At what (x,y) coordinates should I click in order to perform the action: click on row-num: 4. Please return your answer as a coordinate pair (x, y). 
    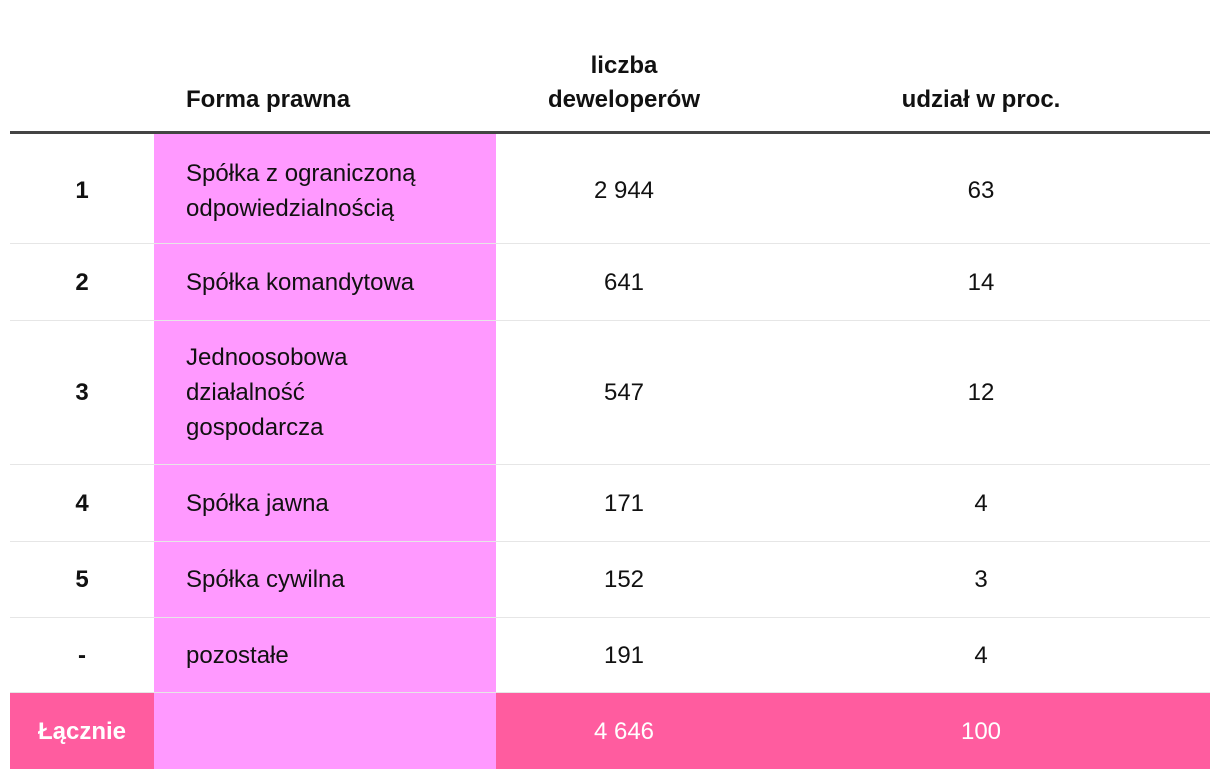
    Looking at the image, I should click on (82, 503).